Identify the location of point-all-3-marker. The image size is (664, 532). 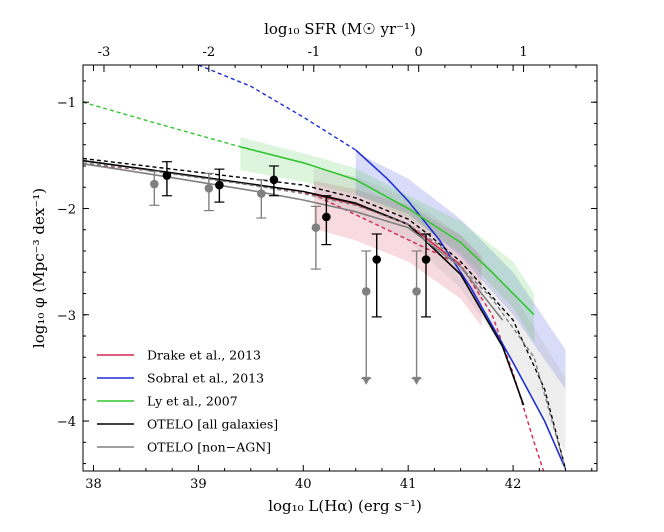
(326, 217).